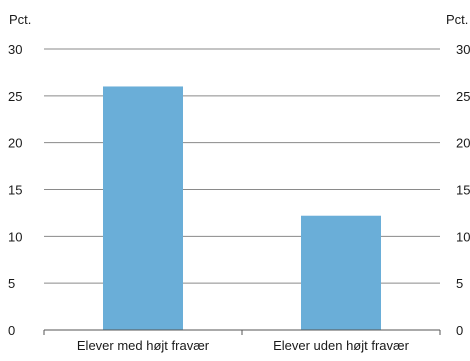 The image size is (470, 361). What do you see at coordinates (15, 143) in the screenshot?
I see `left-y-tick-label: 20` at bounding box center [15, 143].